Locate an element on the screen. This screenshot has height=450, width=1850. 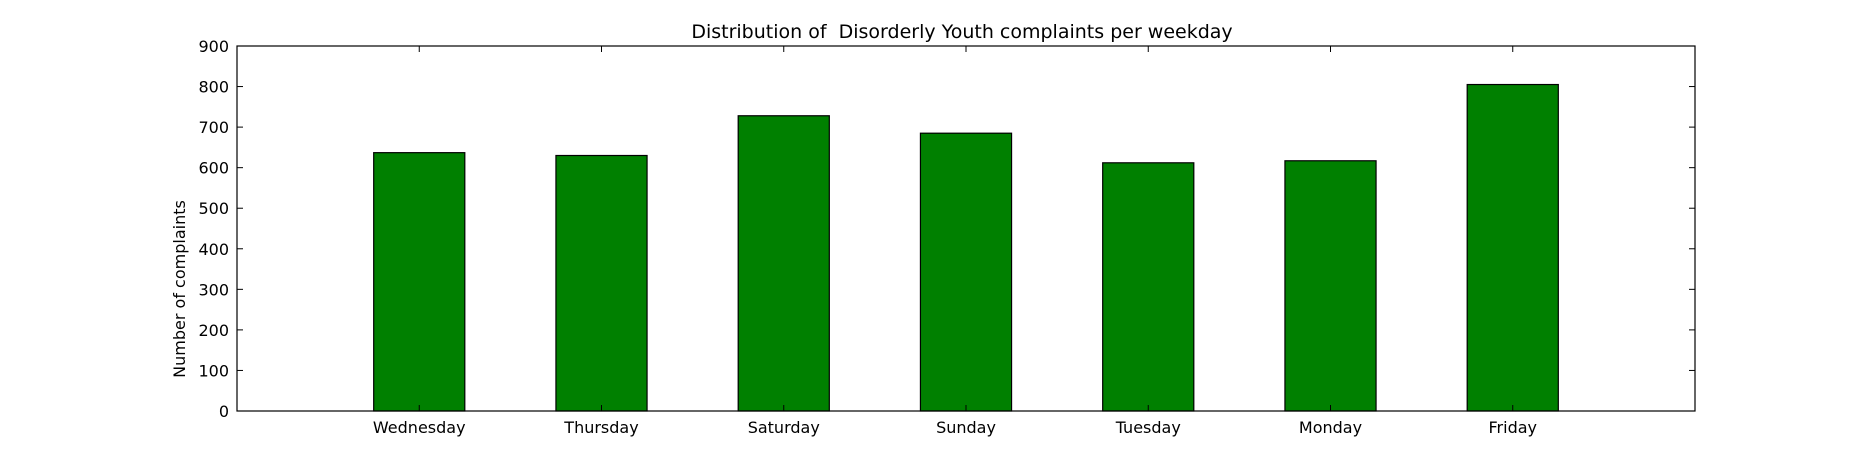
bar-sunday is located at coordinates (966, 272).